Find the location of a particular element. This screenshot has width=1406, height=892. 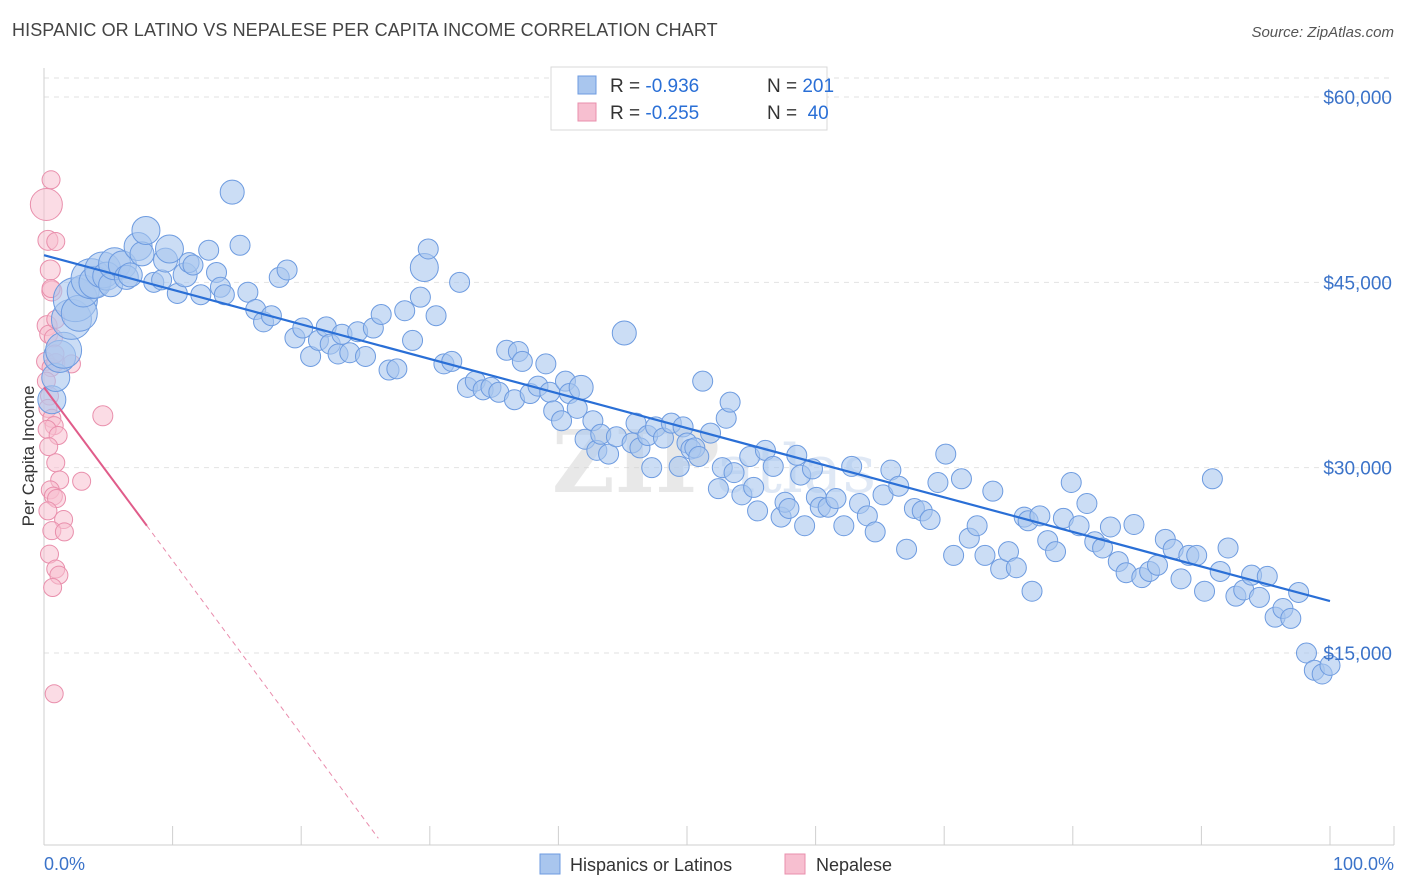

legend-n-value: 201 is located at coordinates (818, 86).